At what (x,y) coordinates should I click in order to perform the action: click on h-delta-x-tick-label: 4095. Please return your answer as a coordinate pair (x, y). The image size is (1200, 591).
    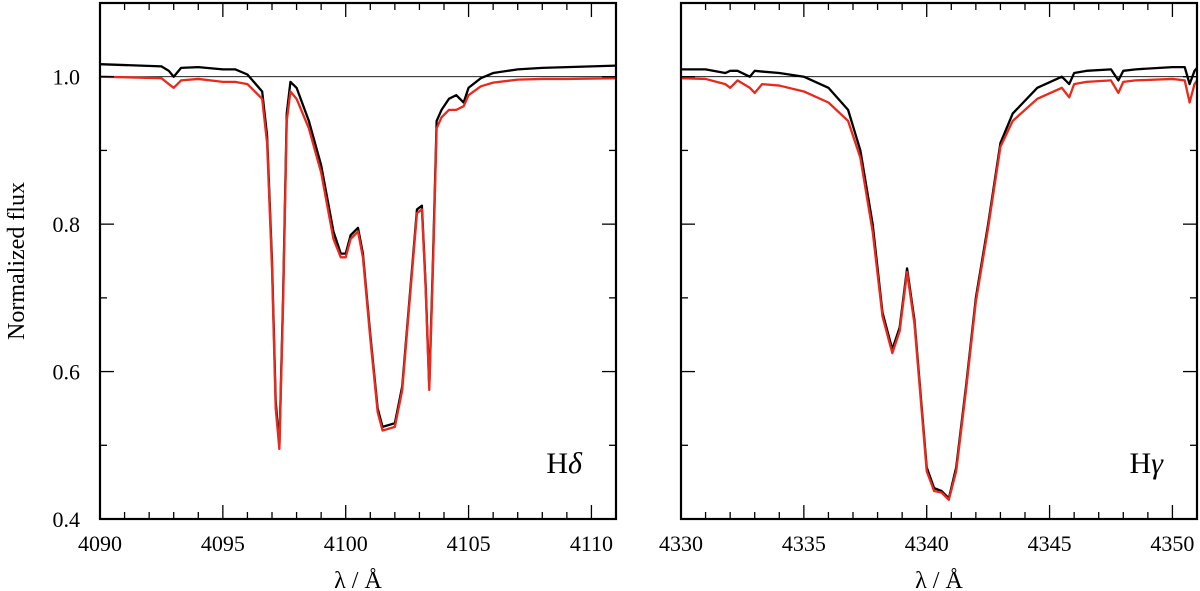
    Looking at the image, I should click on (223, 543).